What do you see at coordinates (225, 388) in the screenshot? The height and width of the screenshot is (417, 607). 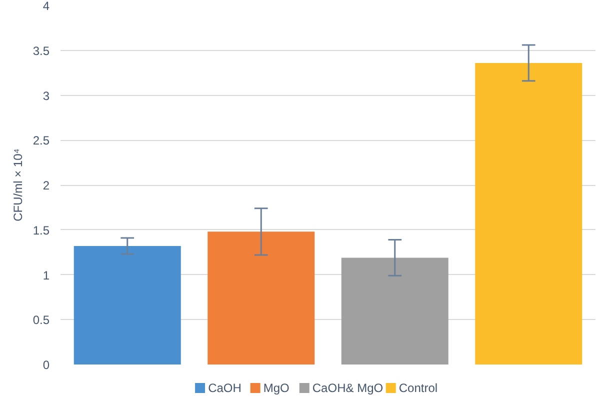 I see `legend-label: CaOH` at bounding box center [225, 388].